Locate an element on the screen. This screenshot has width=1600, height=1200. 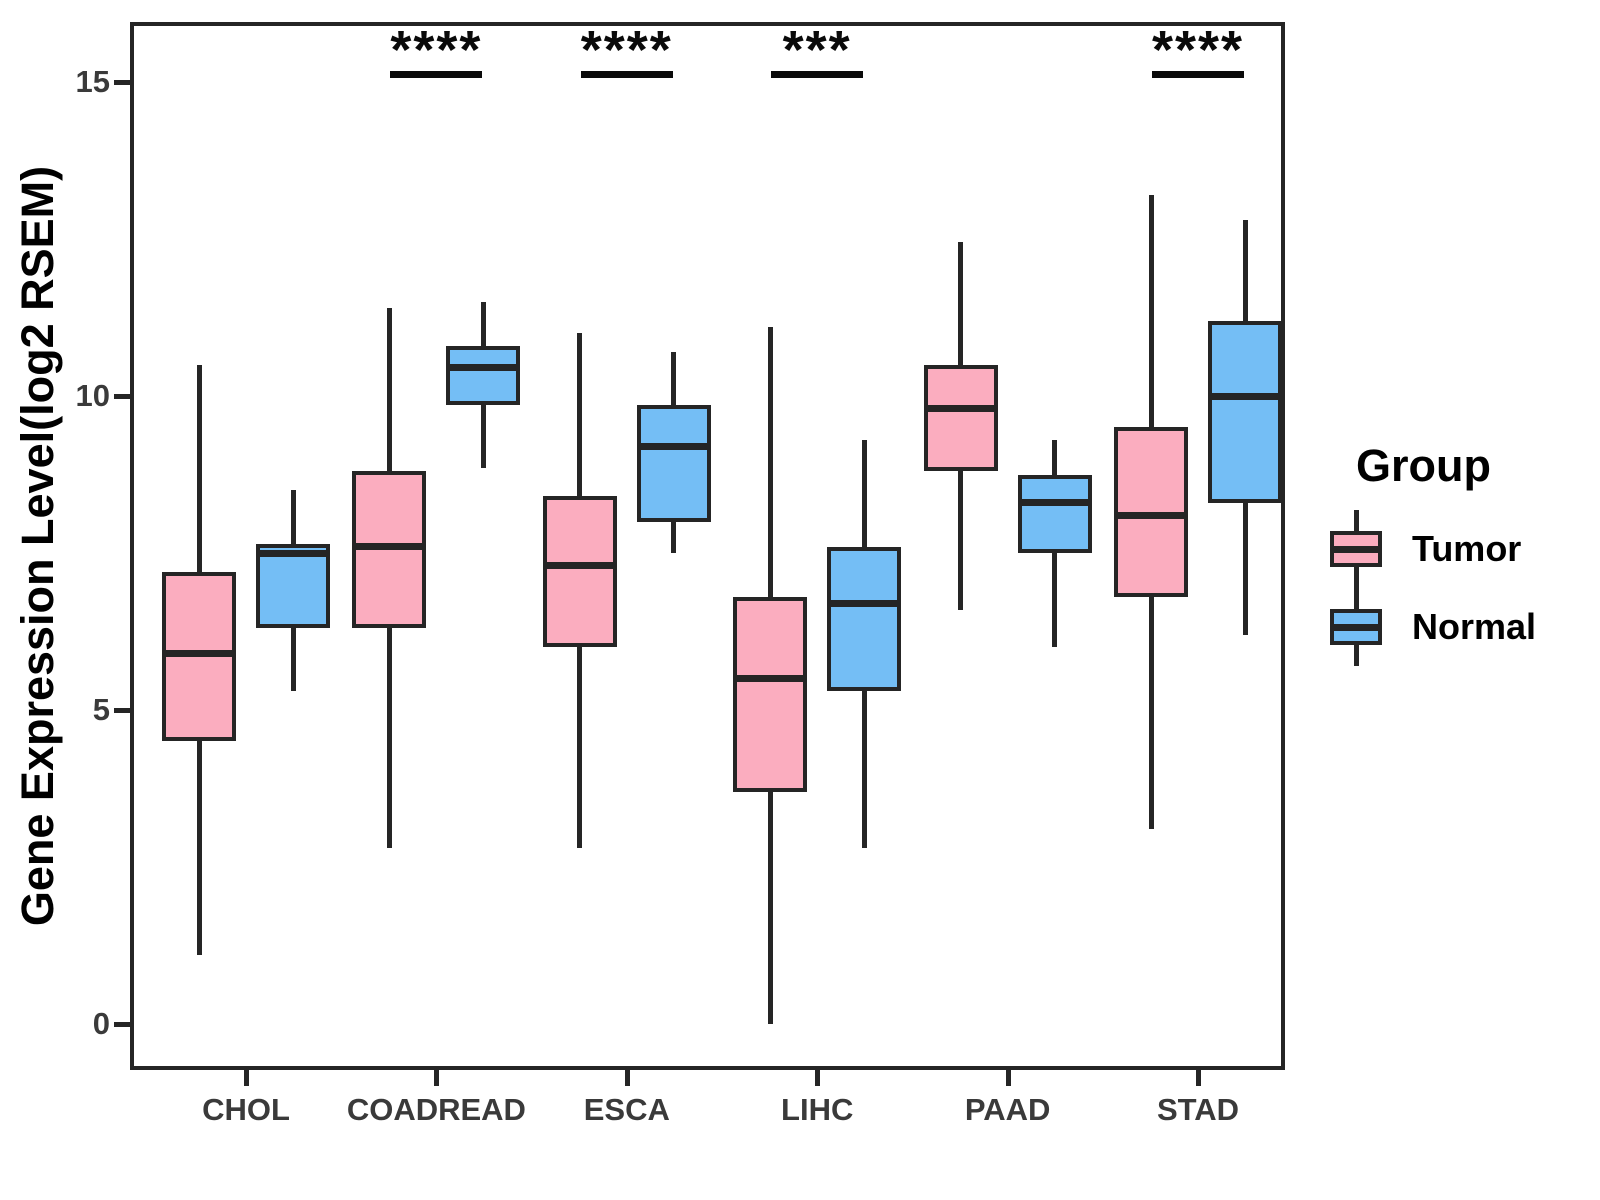
median-tumor-ESCA is located at coordinates (579, 566).